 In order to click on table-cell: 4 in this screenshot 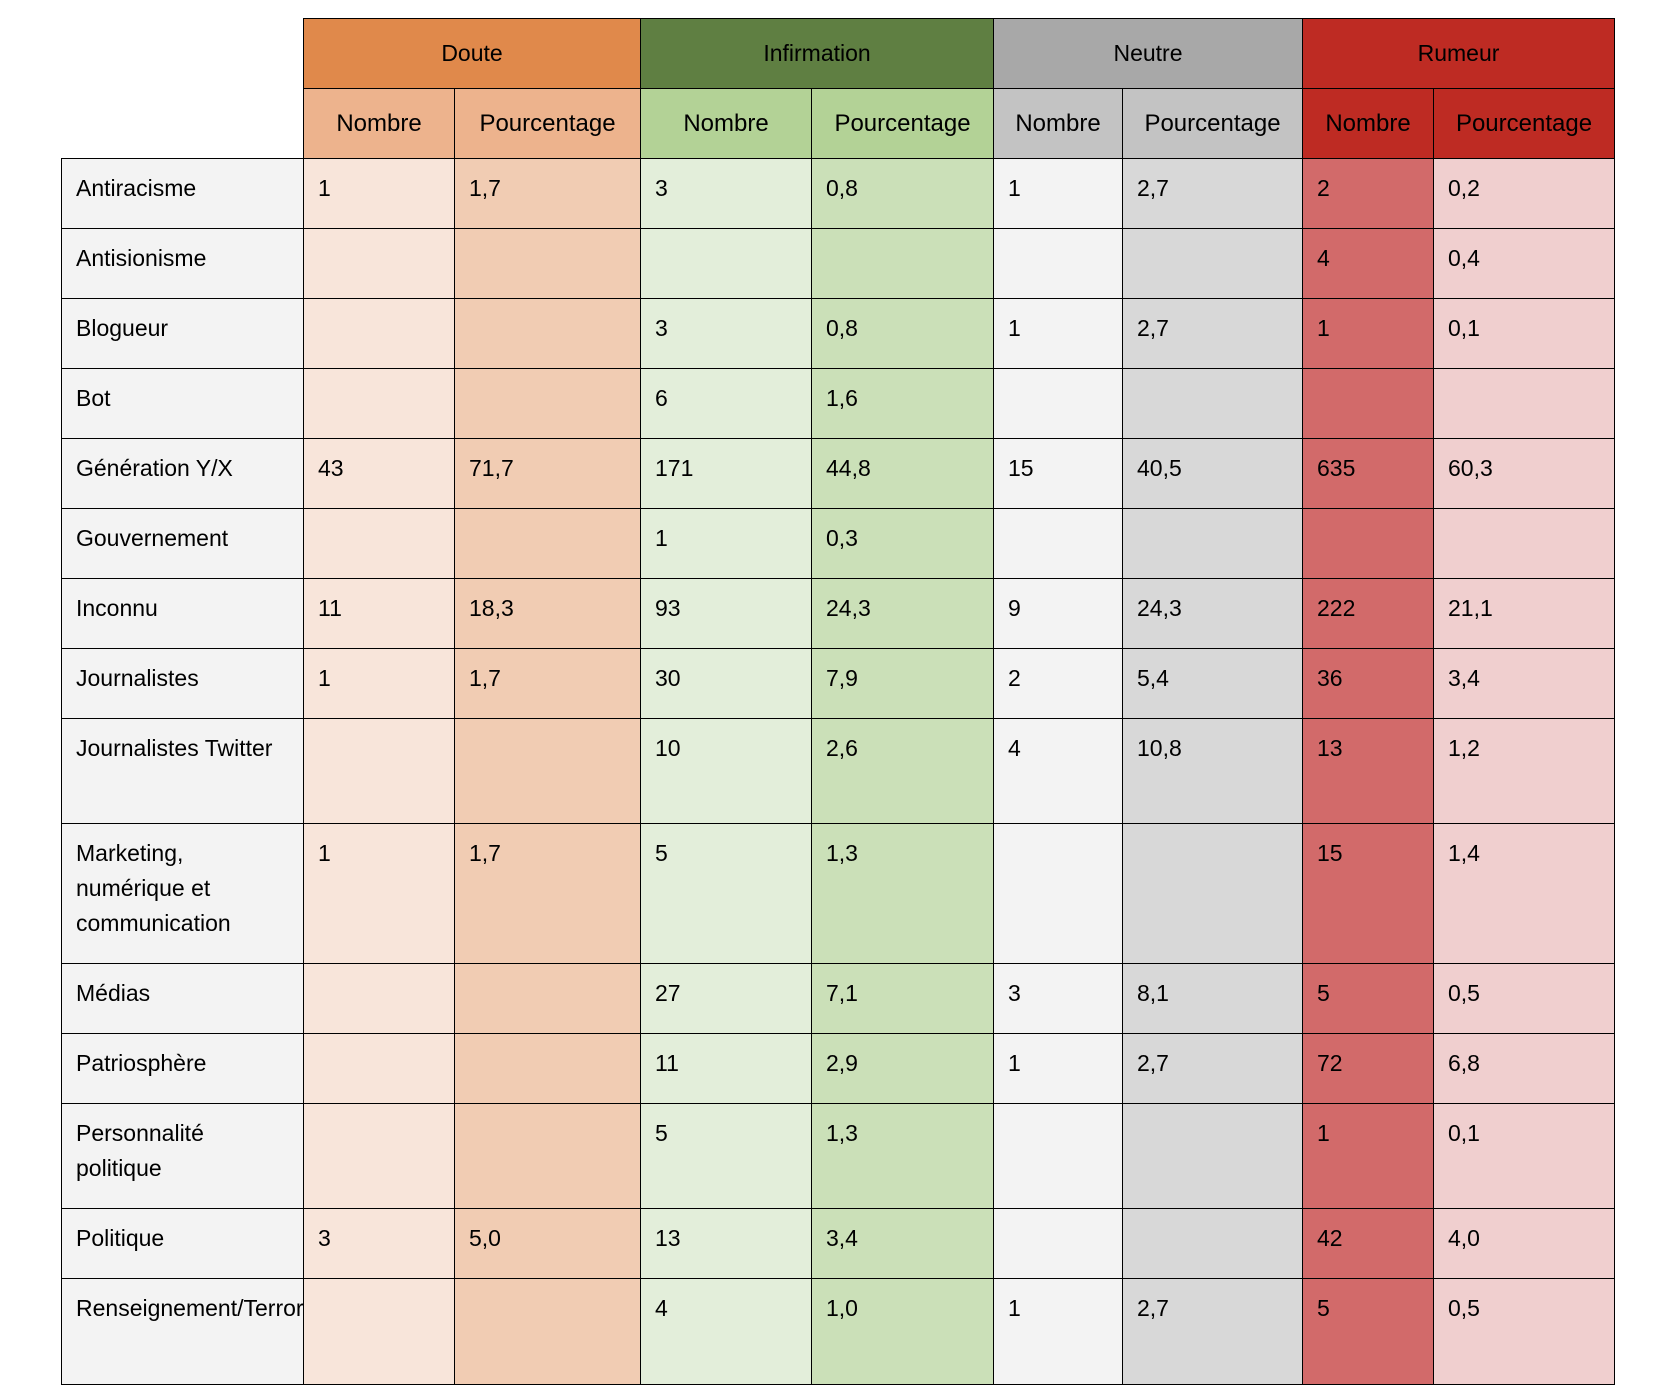, I will do `click(1368, 263)`.